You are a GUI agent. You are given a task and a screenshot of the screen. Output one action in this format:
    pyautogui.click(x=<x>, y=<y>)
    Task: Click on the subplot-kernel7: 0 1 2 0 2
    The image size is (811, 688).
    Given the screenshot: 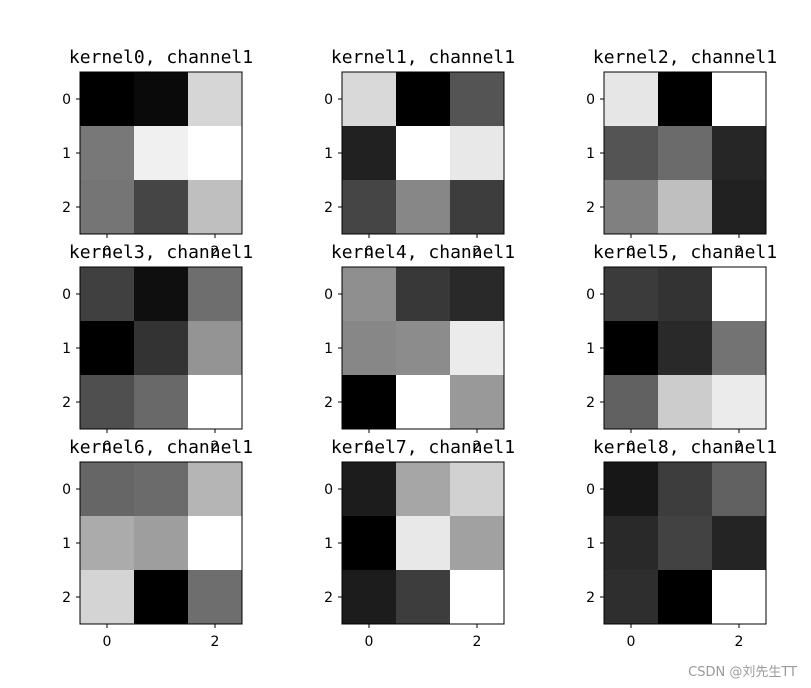 What is the action you would take?
    pyautogui.click(x=414, y=555)
    